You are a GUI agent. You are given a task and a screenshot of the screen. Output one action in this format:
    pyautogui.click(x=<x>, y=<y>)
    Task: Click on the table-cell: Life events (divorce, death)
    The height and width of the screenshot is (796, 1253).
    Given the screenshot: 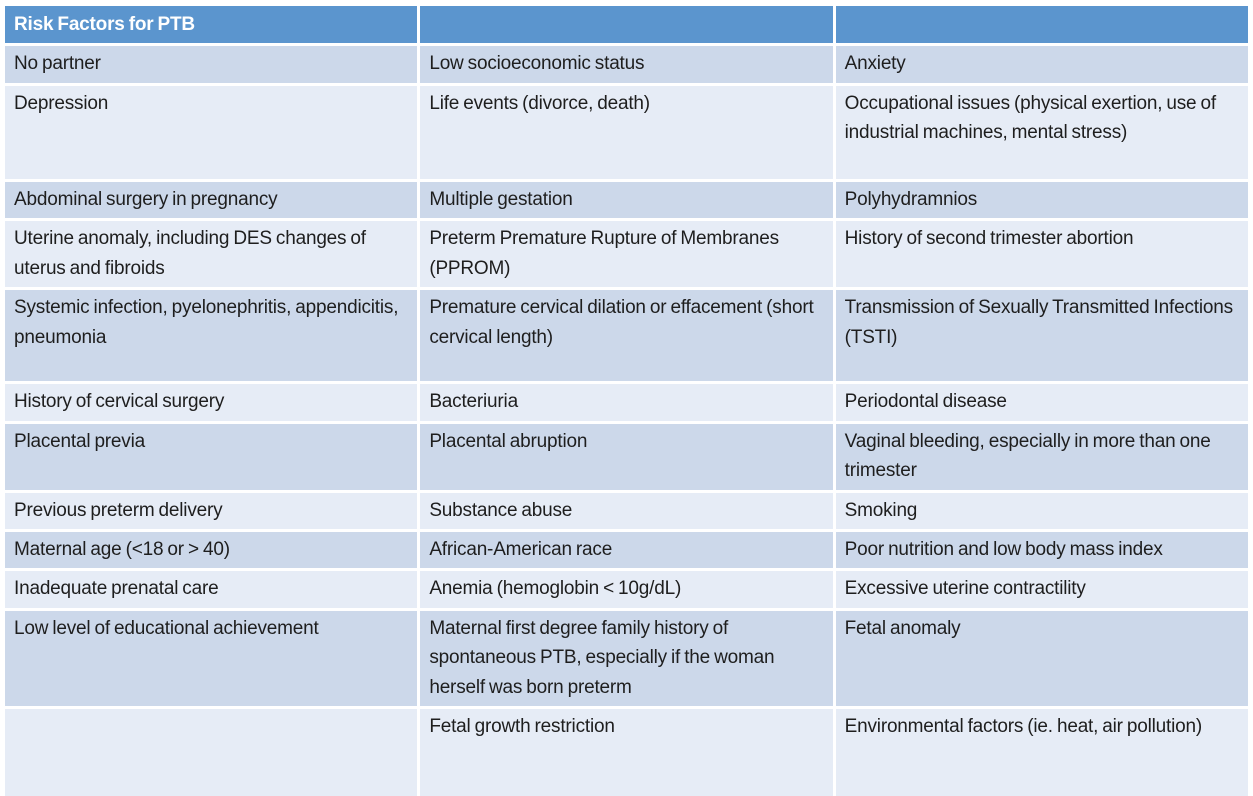 What is the action you would take?
    pyautogui.click(x=626, y=132)
    